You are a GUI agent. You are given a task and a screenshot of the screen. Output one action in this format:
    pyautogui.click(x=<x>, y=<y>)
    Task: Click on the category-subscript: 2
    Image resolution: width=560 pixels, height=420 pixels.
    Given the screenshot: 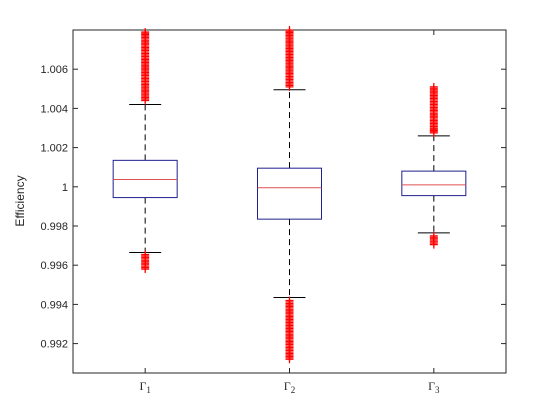 What is the action you would take?
    pyautogui.click(x=293, y=390)
    